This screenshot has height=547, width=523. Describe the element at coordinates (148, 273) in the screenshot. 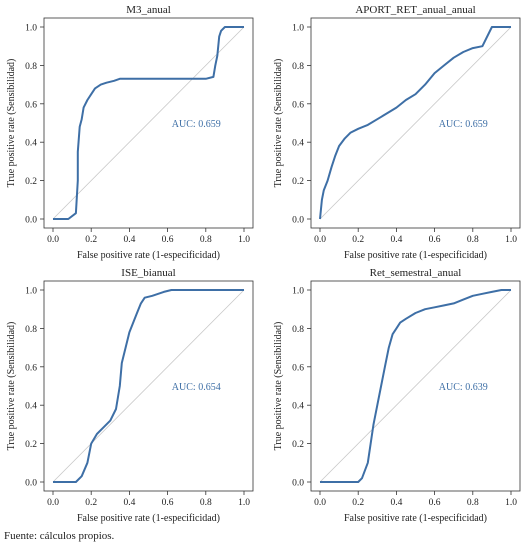

I see `chart-title: ISE_bianual` at that location.